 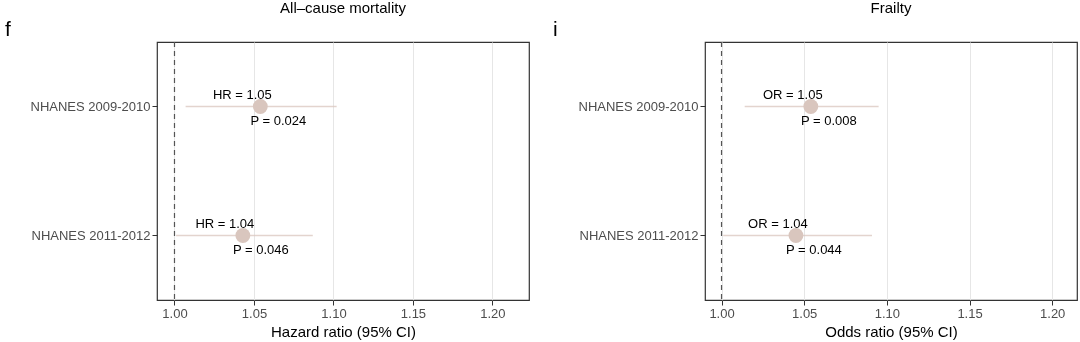 What do you see at coordinates (343, 331) in the screenshot?
I see `x-axis-title: Hazard ratio (95% CI)` at bounding box center [343, 331].